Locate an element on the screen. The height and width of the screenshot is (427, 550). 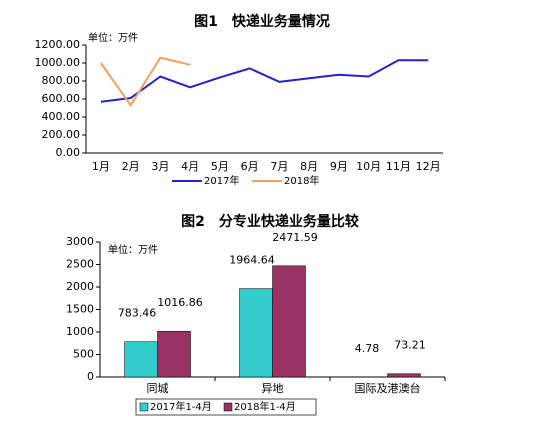
x-tick-label: 1月 is located at coordinates (101, 166).